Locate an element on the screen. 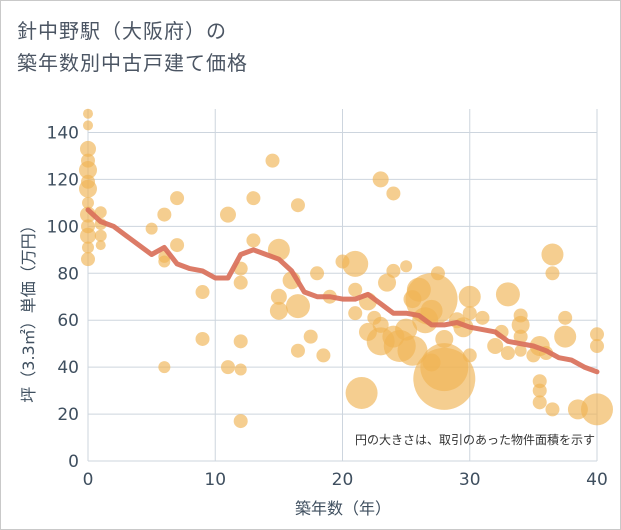  x-tick-label: 0 is located at coordinates (88, 480).